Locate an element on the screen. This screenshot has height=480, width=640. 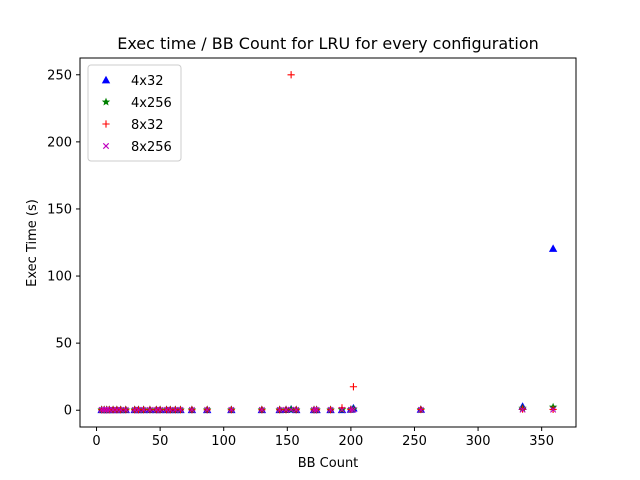
legend-item: 8x256 is located at coordinates (137, 147).